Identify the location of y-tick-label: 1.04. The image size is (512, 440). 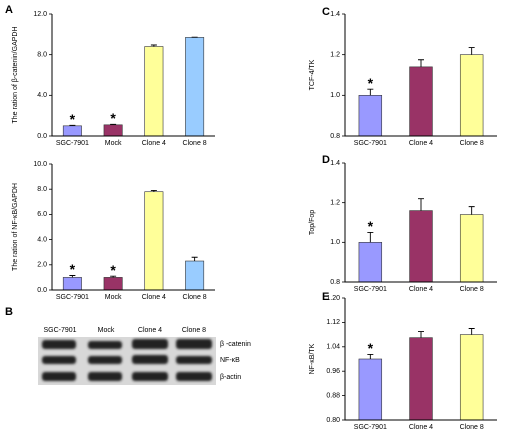
(333, 347).